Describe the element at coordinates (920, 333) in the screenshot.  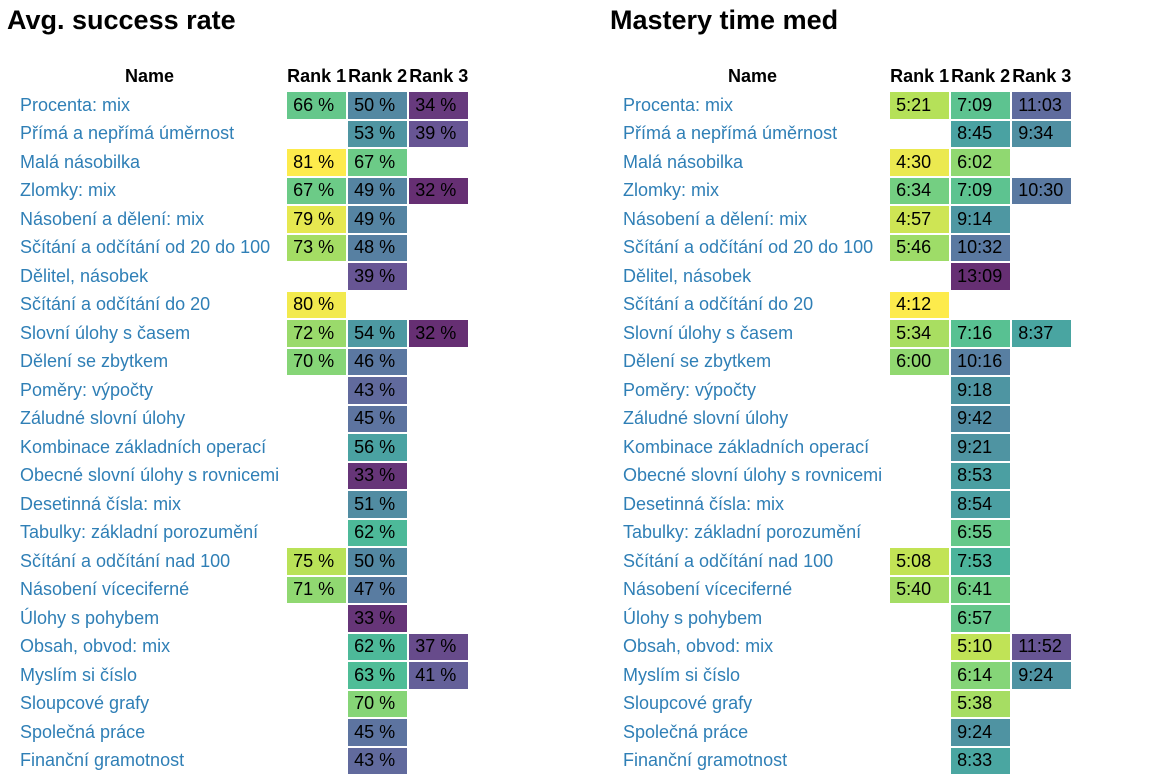
I see `heatmap-cell: 5:34` at that location.